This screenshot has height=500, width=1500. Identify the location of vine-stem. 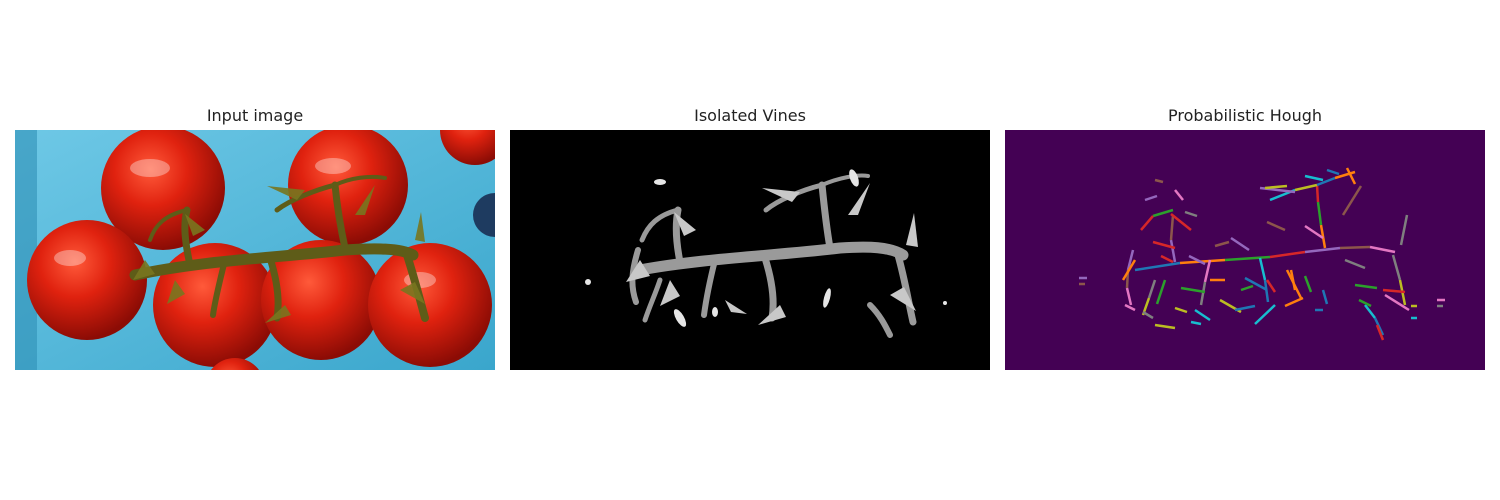
(279, 248).